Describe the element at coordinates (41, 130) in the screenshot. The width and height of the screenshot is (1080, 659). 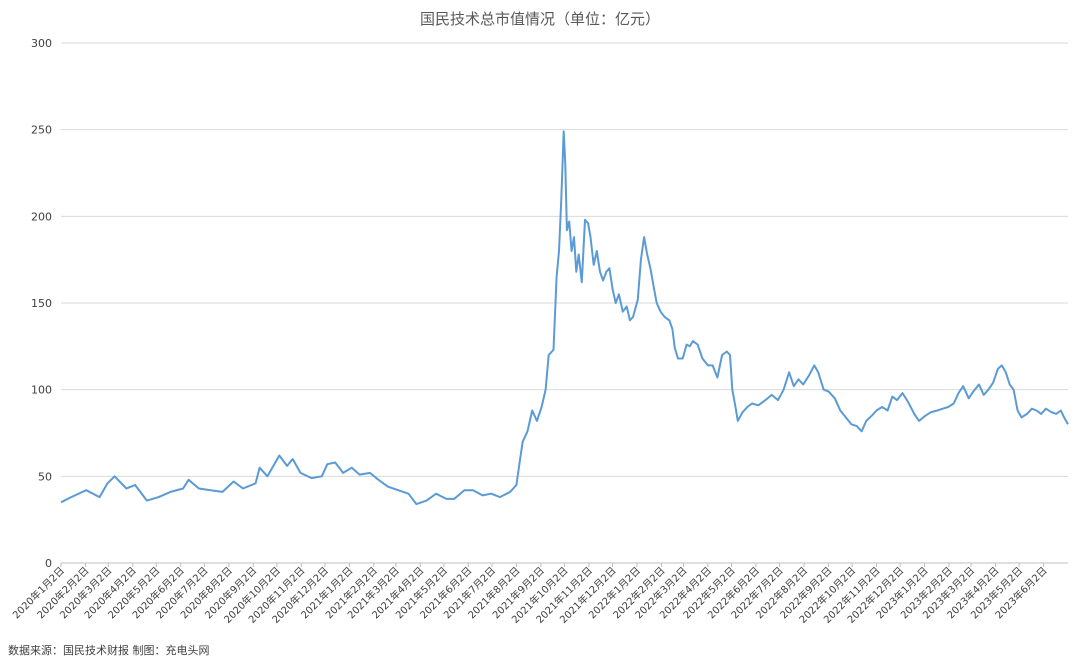
I see `y-tick-label: 250` at that location.